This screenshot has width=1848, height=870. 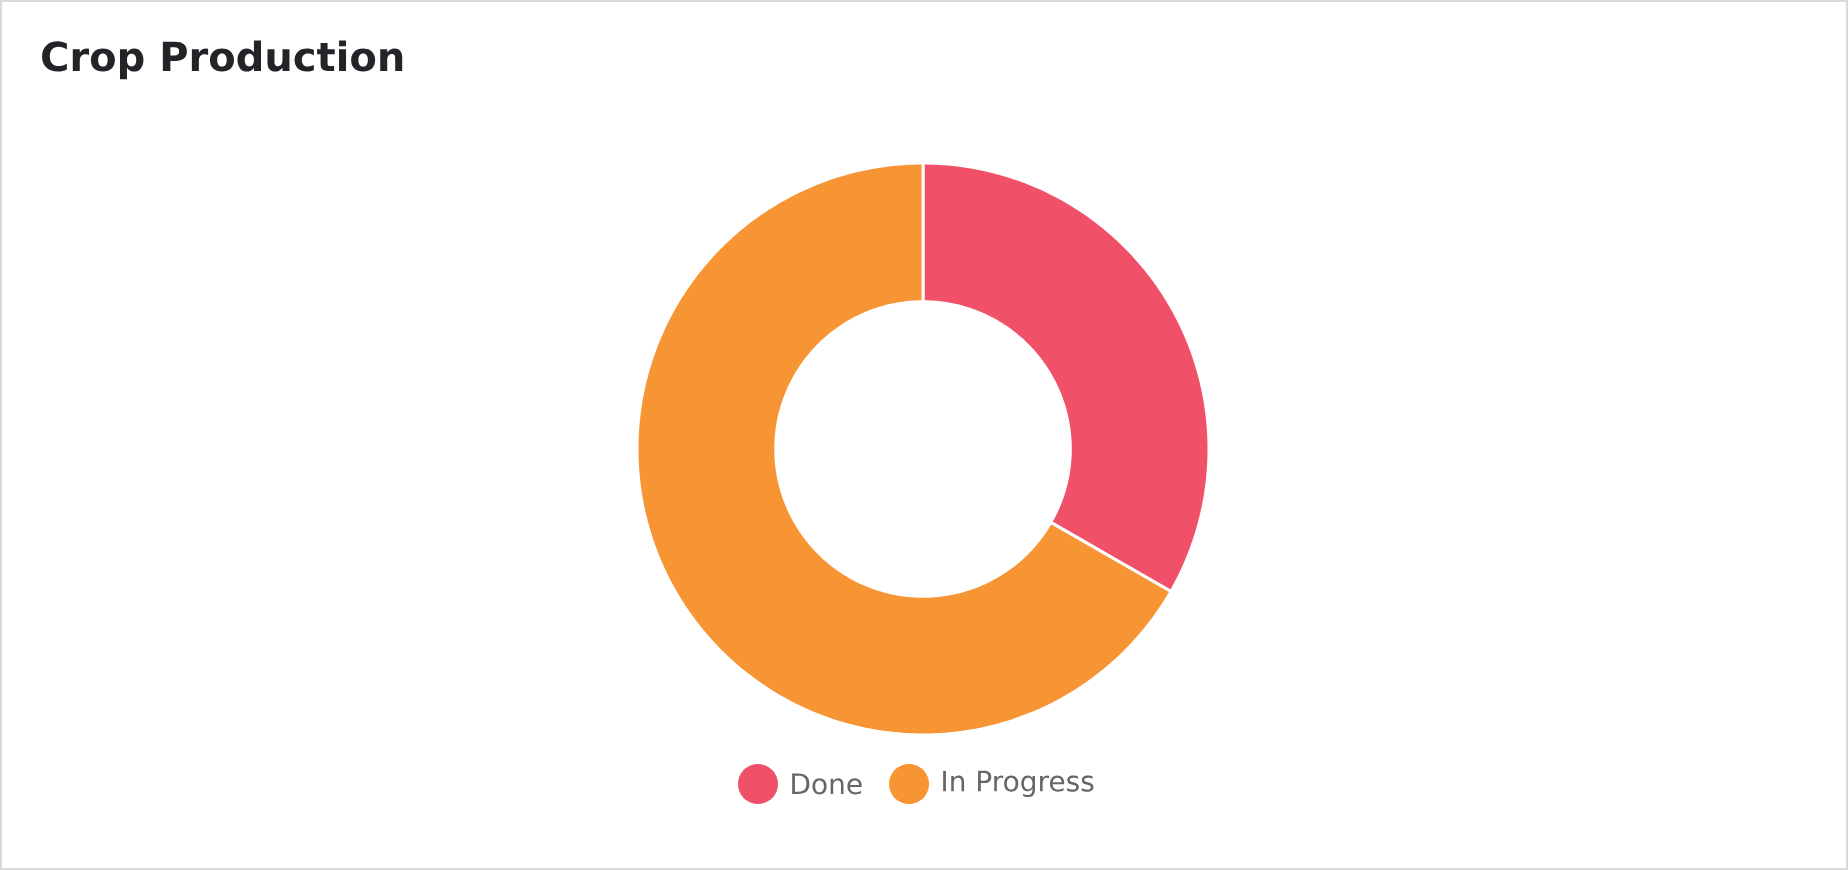 I want to click on legend-label: In Progress, so click(x=1018, y=784).